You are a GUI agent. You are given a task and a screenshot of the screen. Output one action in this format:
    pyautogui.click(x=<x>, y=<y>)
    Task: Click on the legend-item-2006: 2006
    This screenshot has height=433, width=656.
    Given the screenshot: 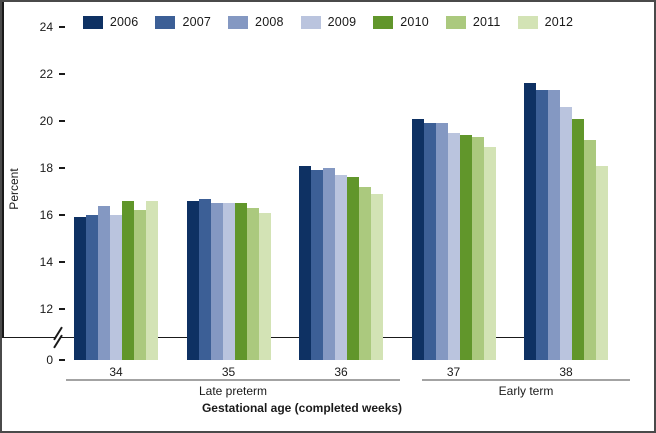 What is the action you would take?
    pyautogui.click(x=110, y=22)
    